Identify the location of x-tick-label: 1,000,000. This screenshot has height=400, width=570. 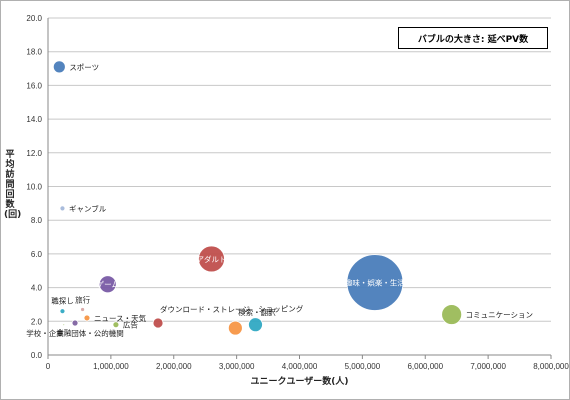
(111, 366).